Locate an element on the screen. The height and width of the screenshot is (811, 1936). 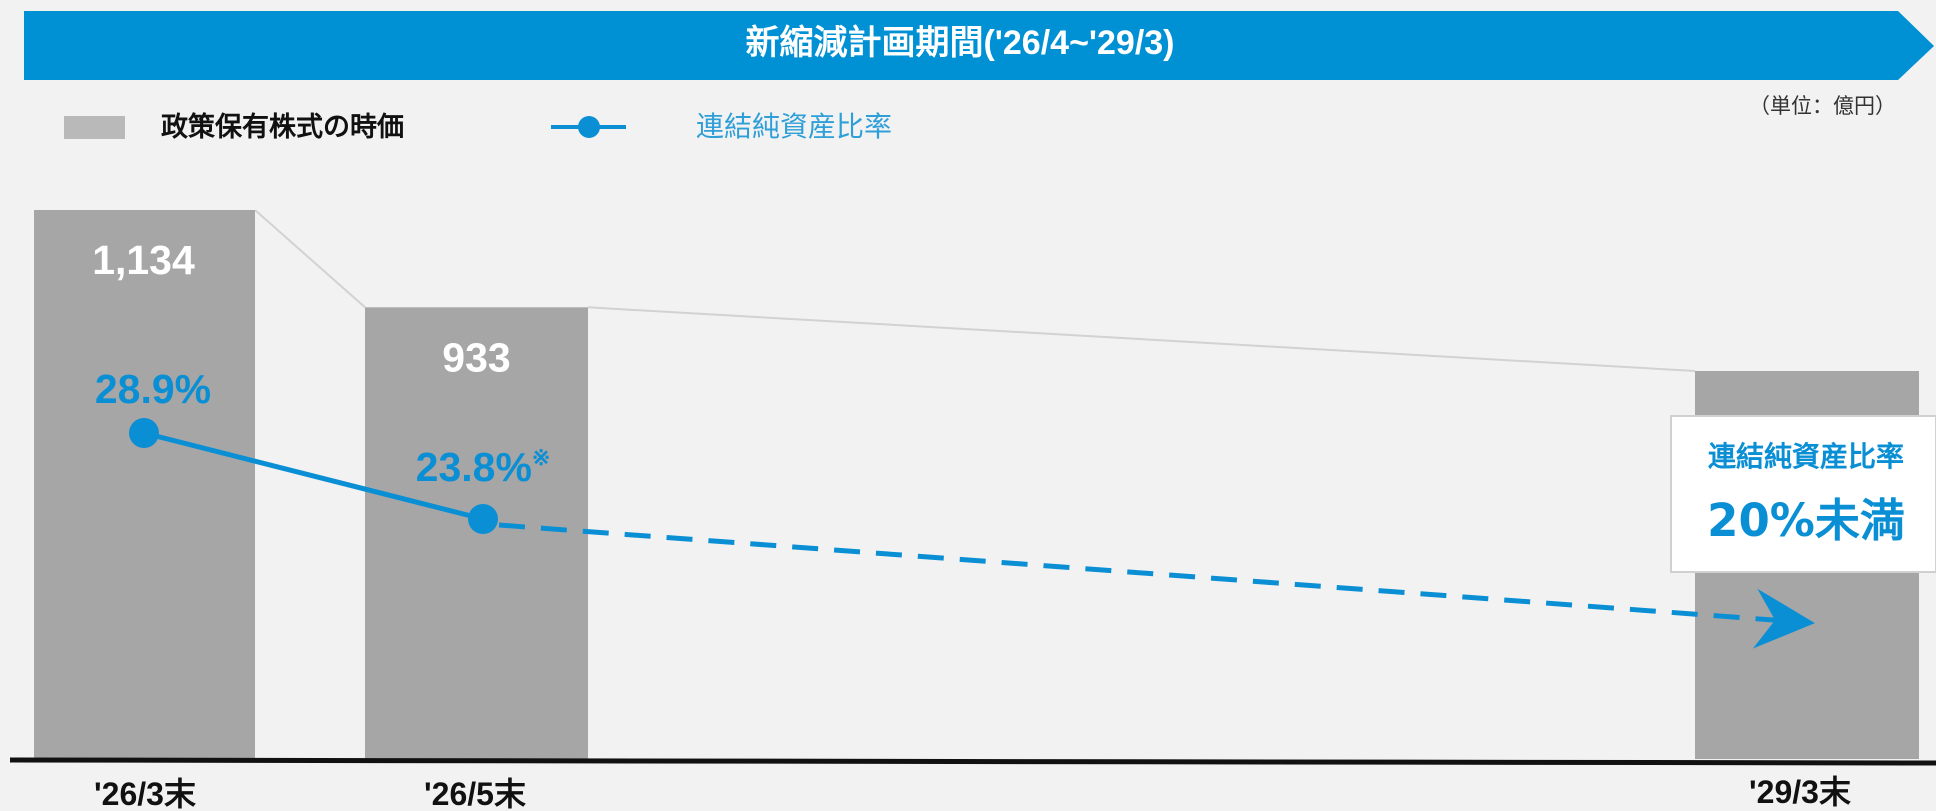
target-callout-value: 20%未満 is located at coordinates (1806, 520).